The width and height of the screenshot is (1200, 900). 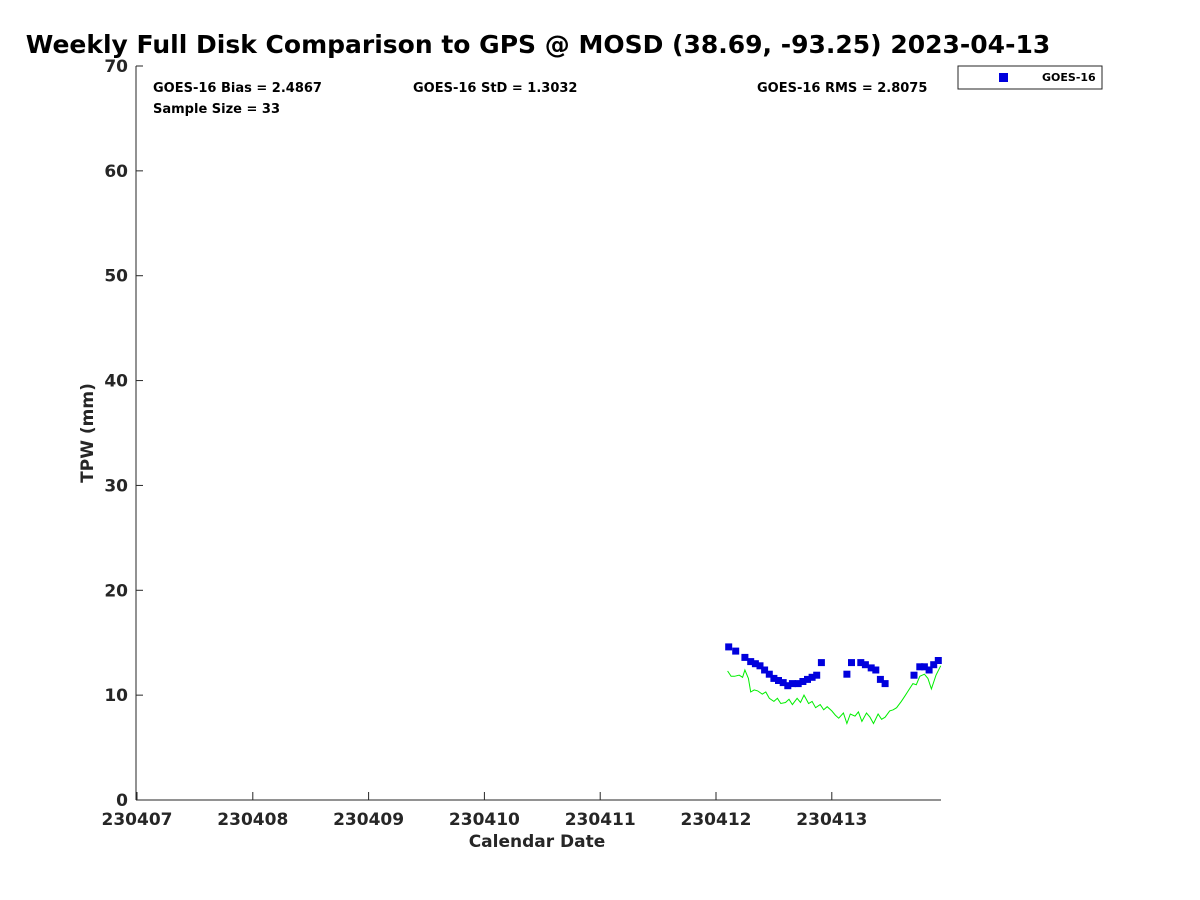 I want to click on legend-box, so click(x=1030, y=77).